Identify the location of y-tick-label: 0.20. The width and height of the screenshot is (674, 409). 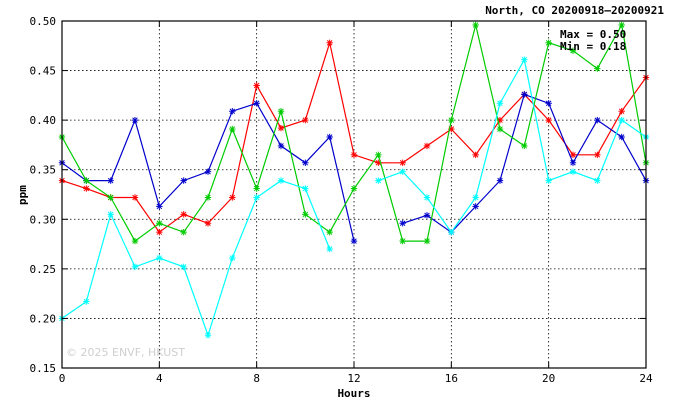
(43, 318).